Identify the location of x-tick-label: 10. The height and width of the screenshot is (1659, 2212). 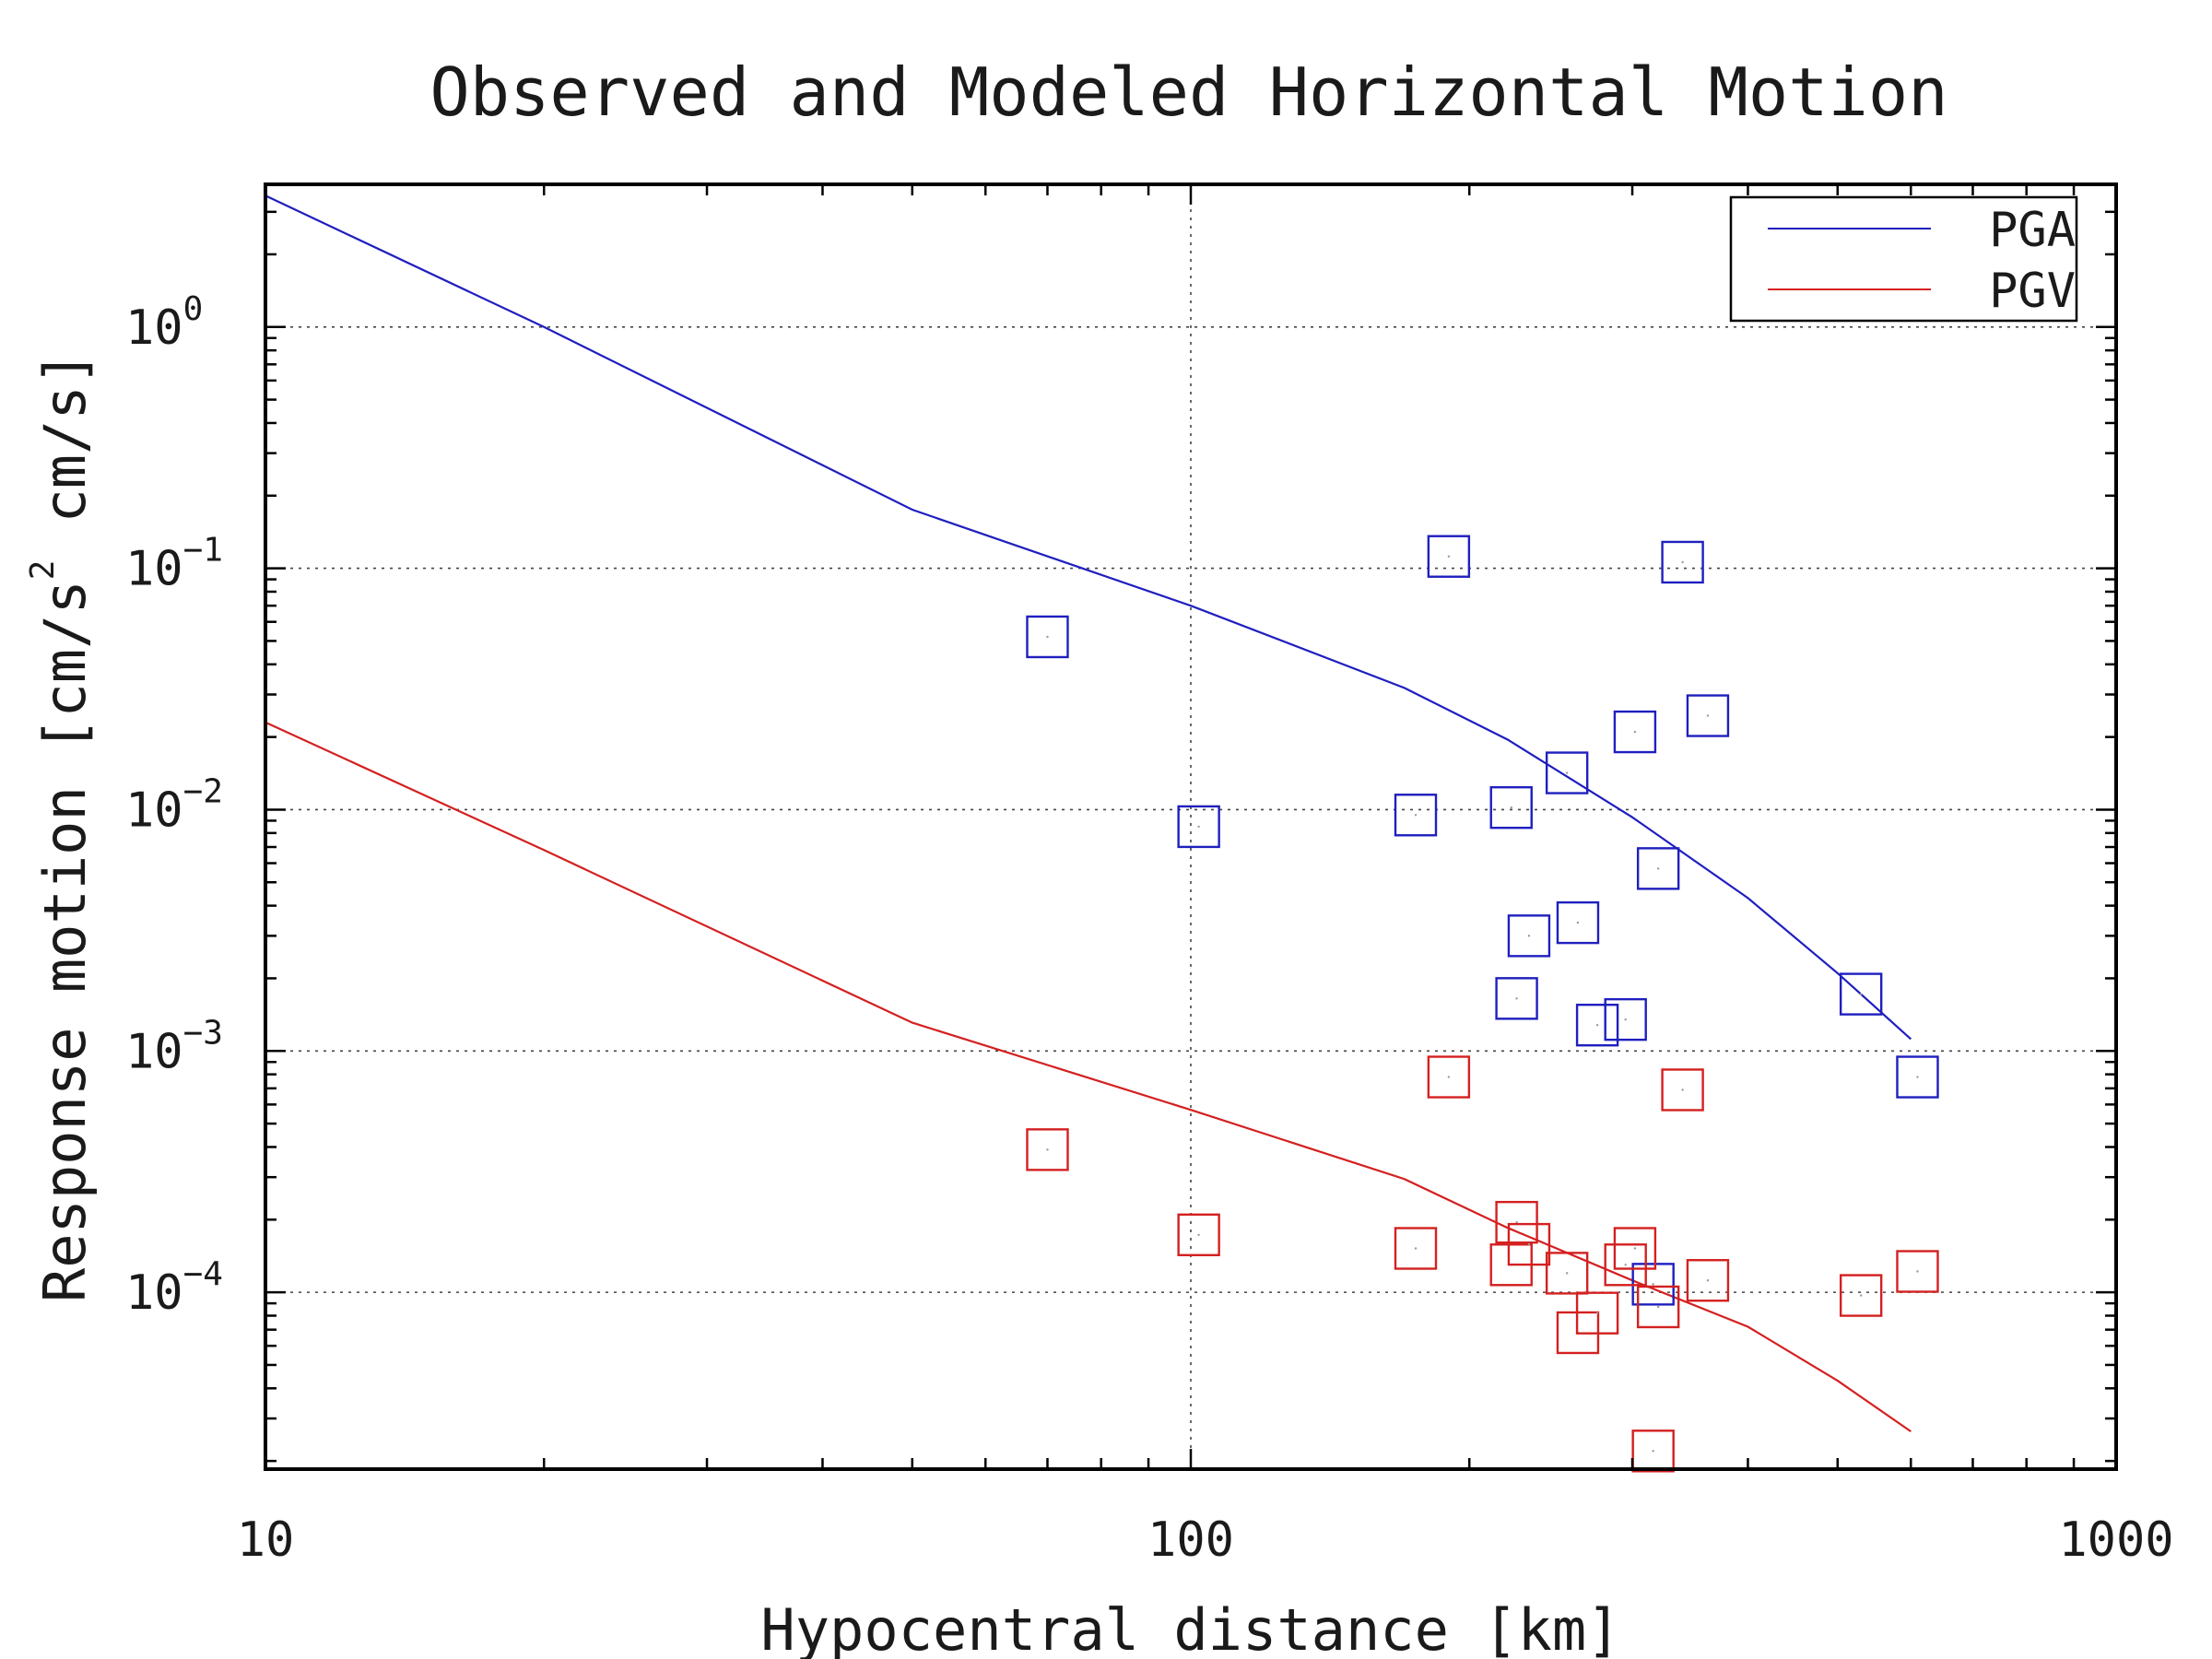
(266, 1540).